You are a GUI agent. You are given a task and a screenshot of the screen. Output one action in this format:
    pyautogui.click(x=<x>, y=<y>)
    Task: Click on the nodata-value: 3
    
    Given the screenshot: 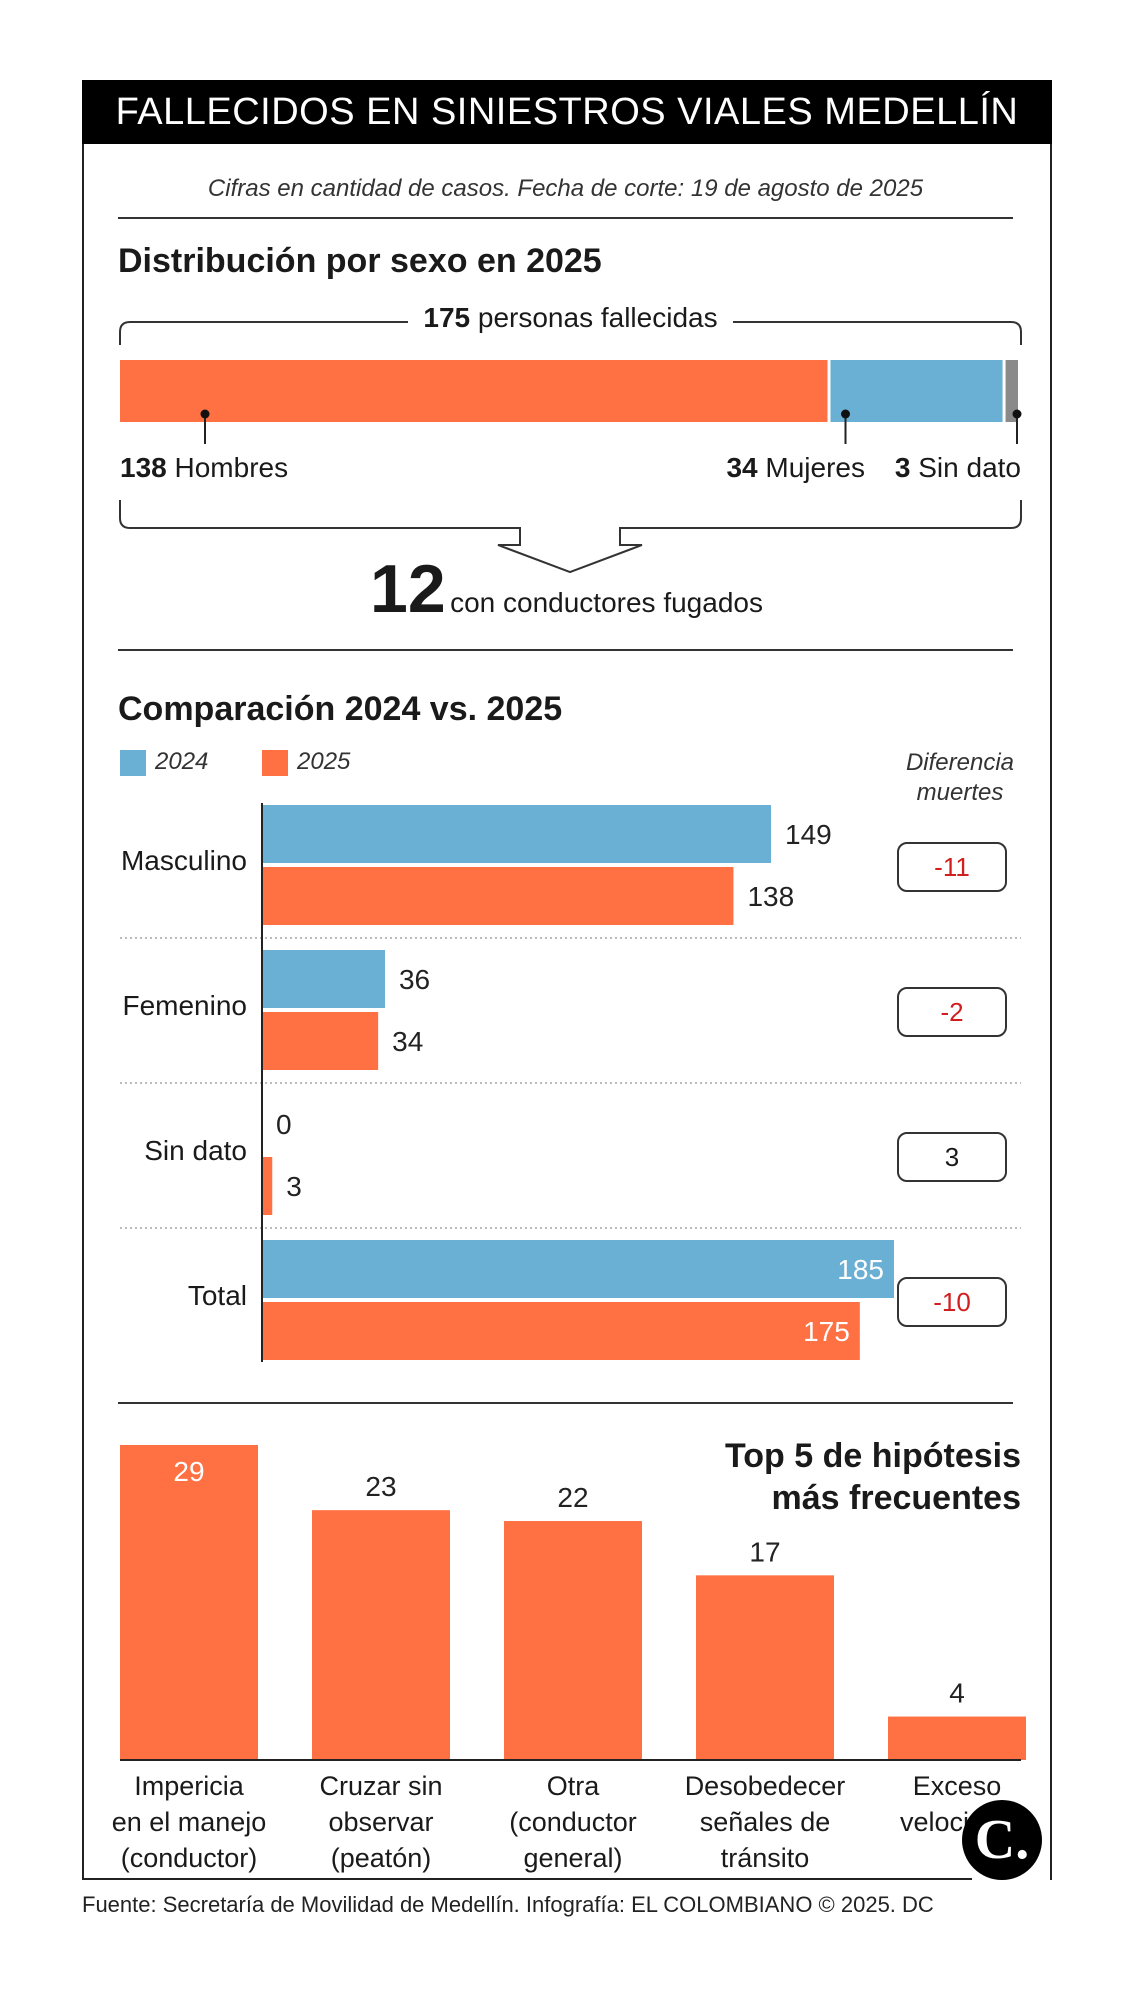 What is the action you would take?
    pyautogui.click(x=902, y=467)
    